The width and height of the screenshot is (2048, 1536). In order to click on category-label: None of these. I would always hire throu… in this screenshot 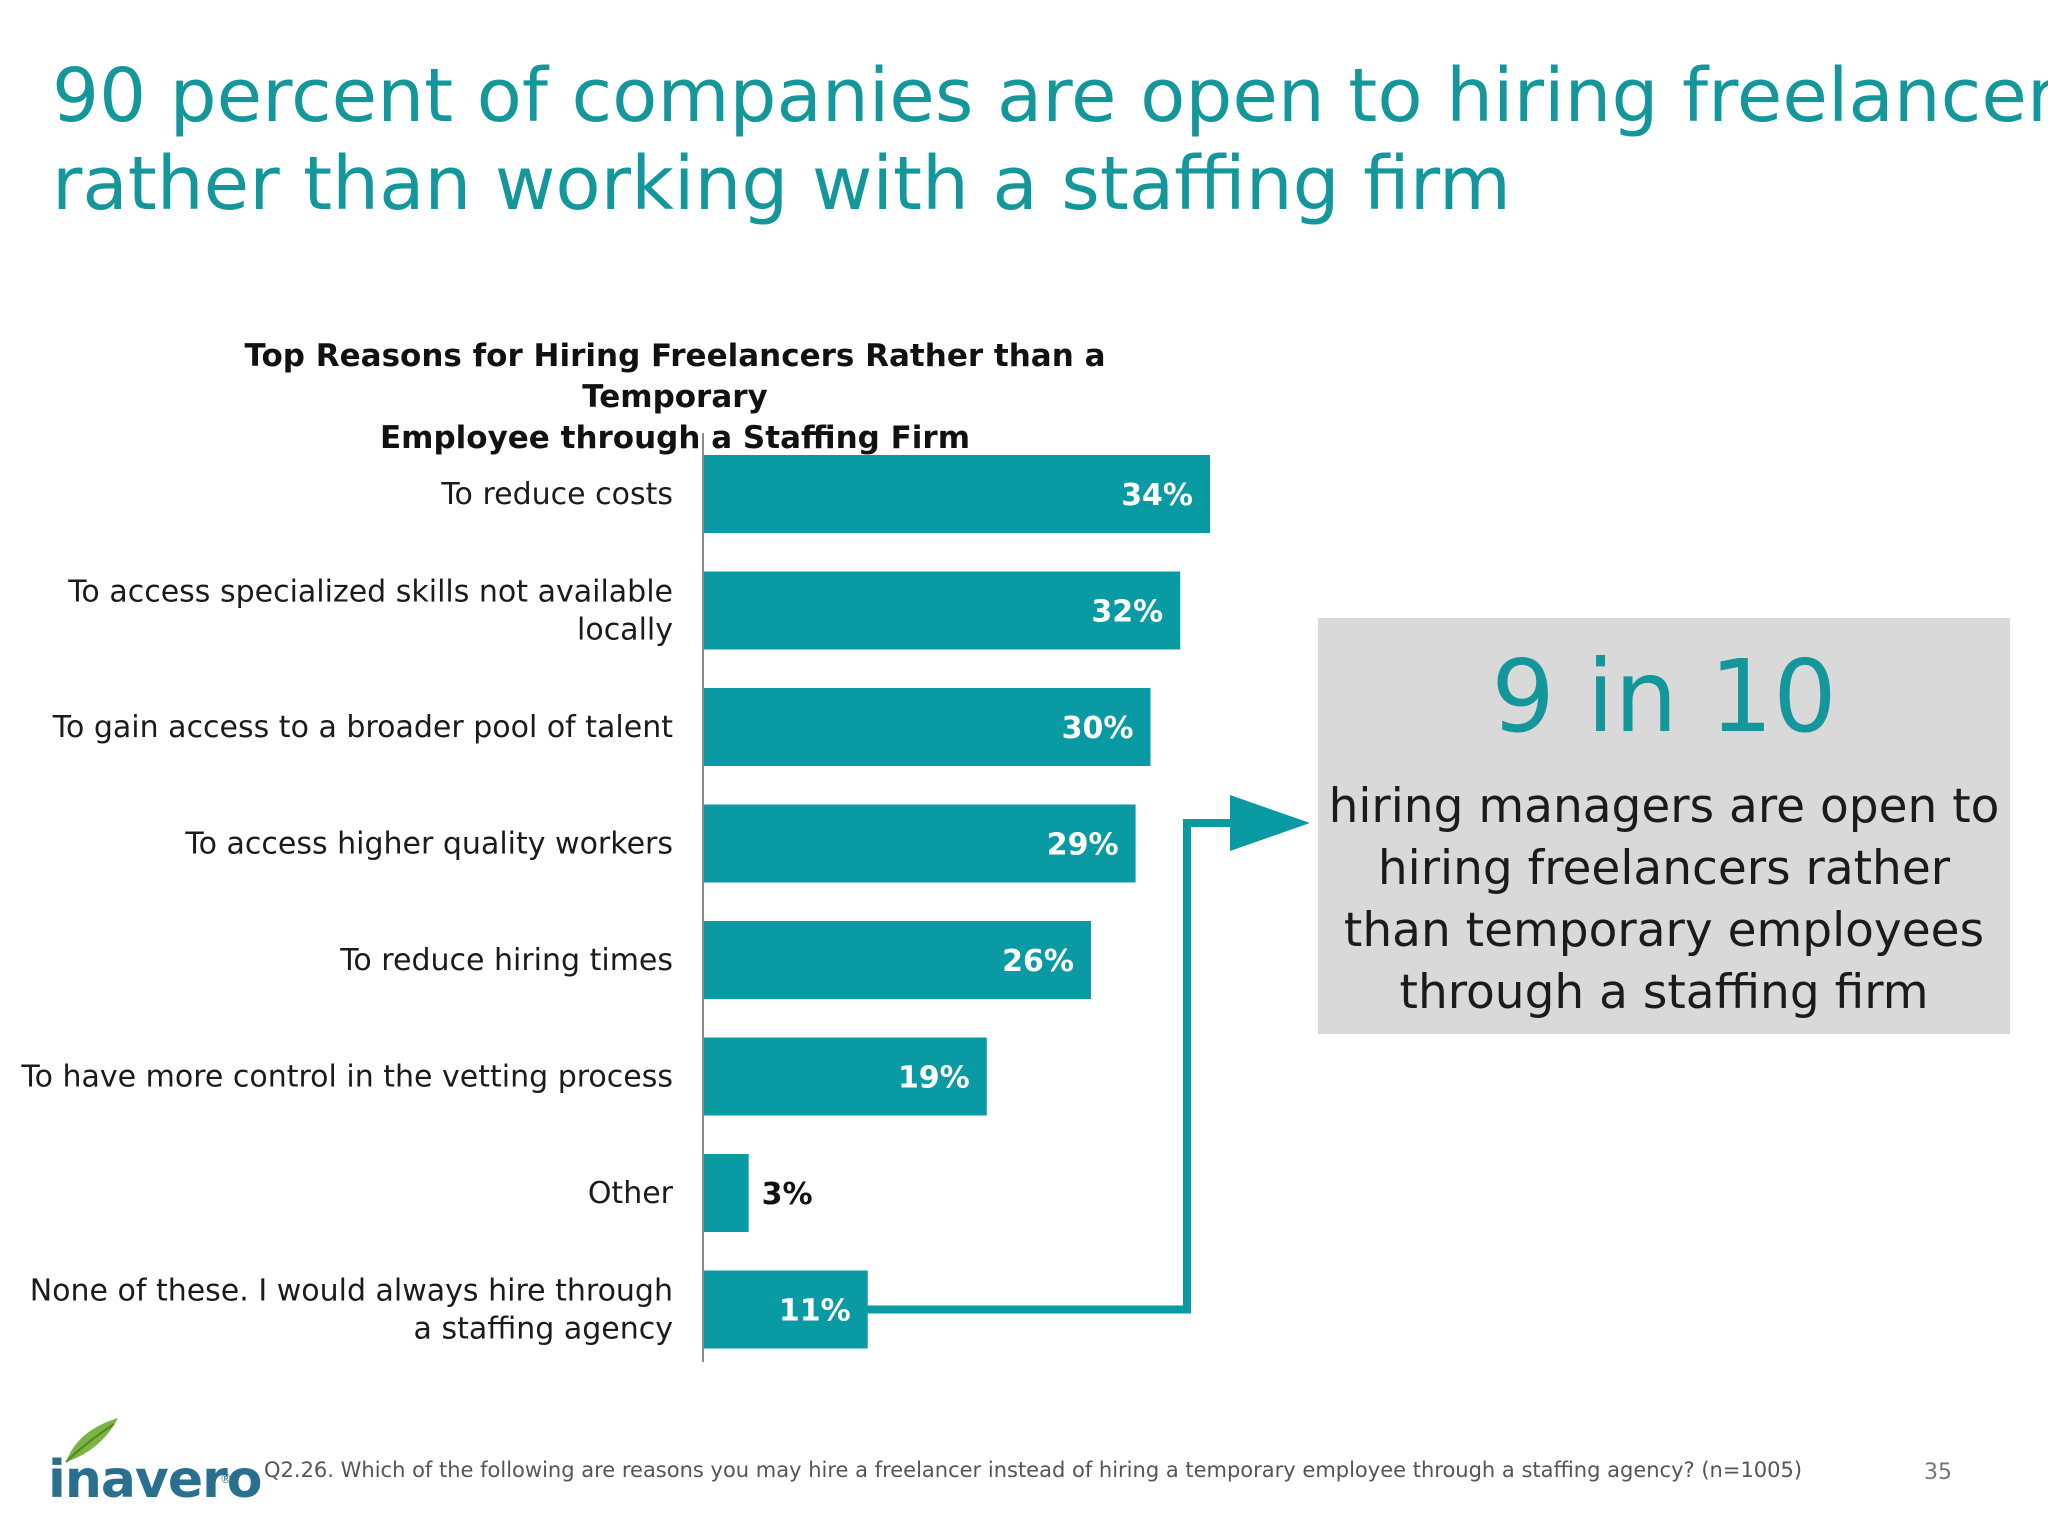, I will do `click(351, 1310)`.